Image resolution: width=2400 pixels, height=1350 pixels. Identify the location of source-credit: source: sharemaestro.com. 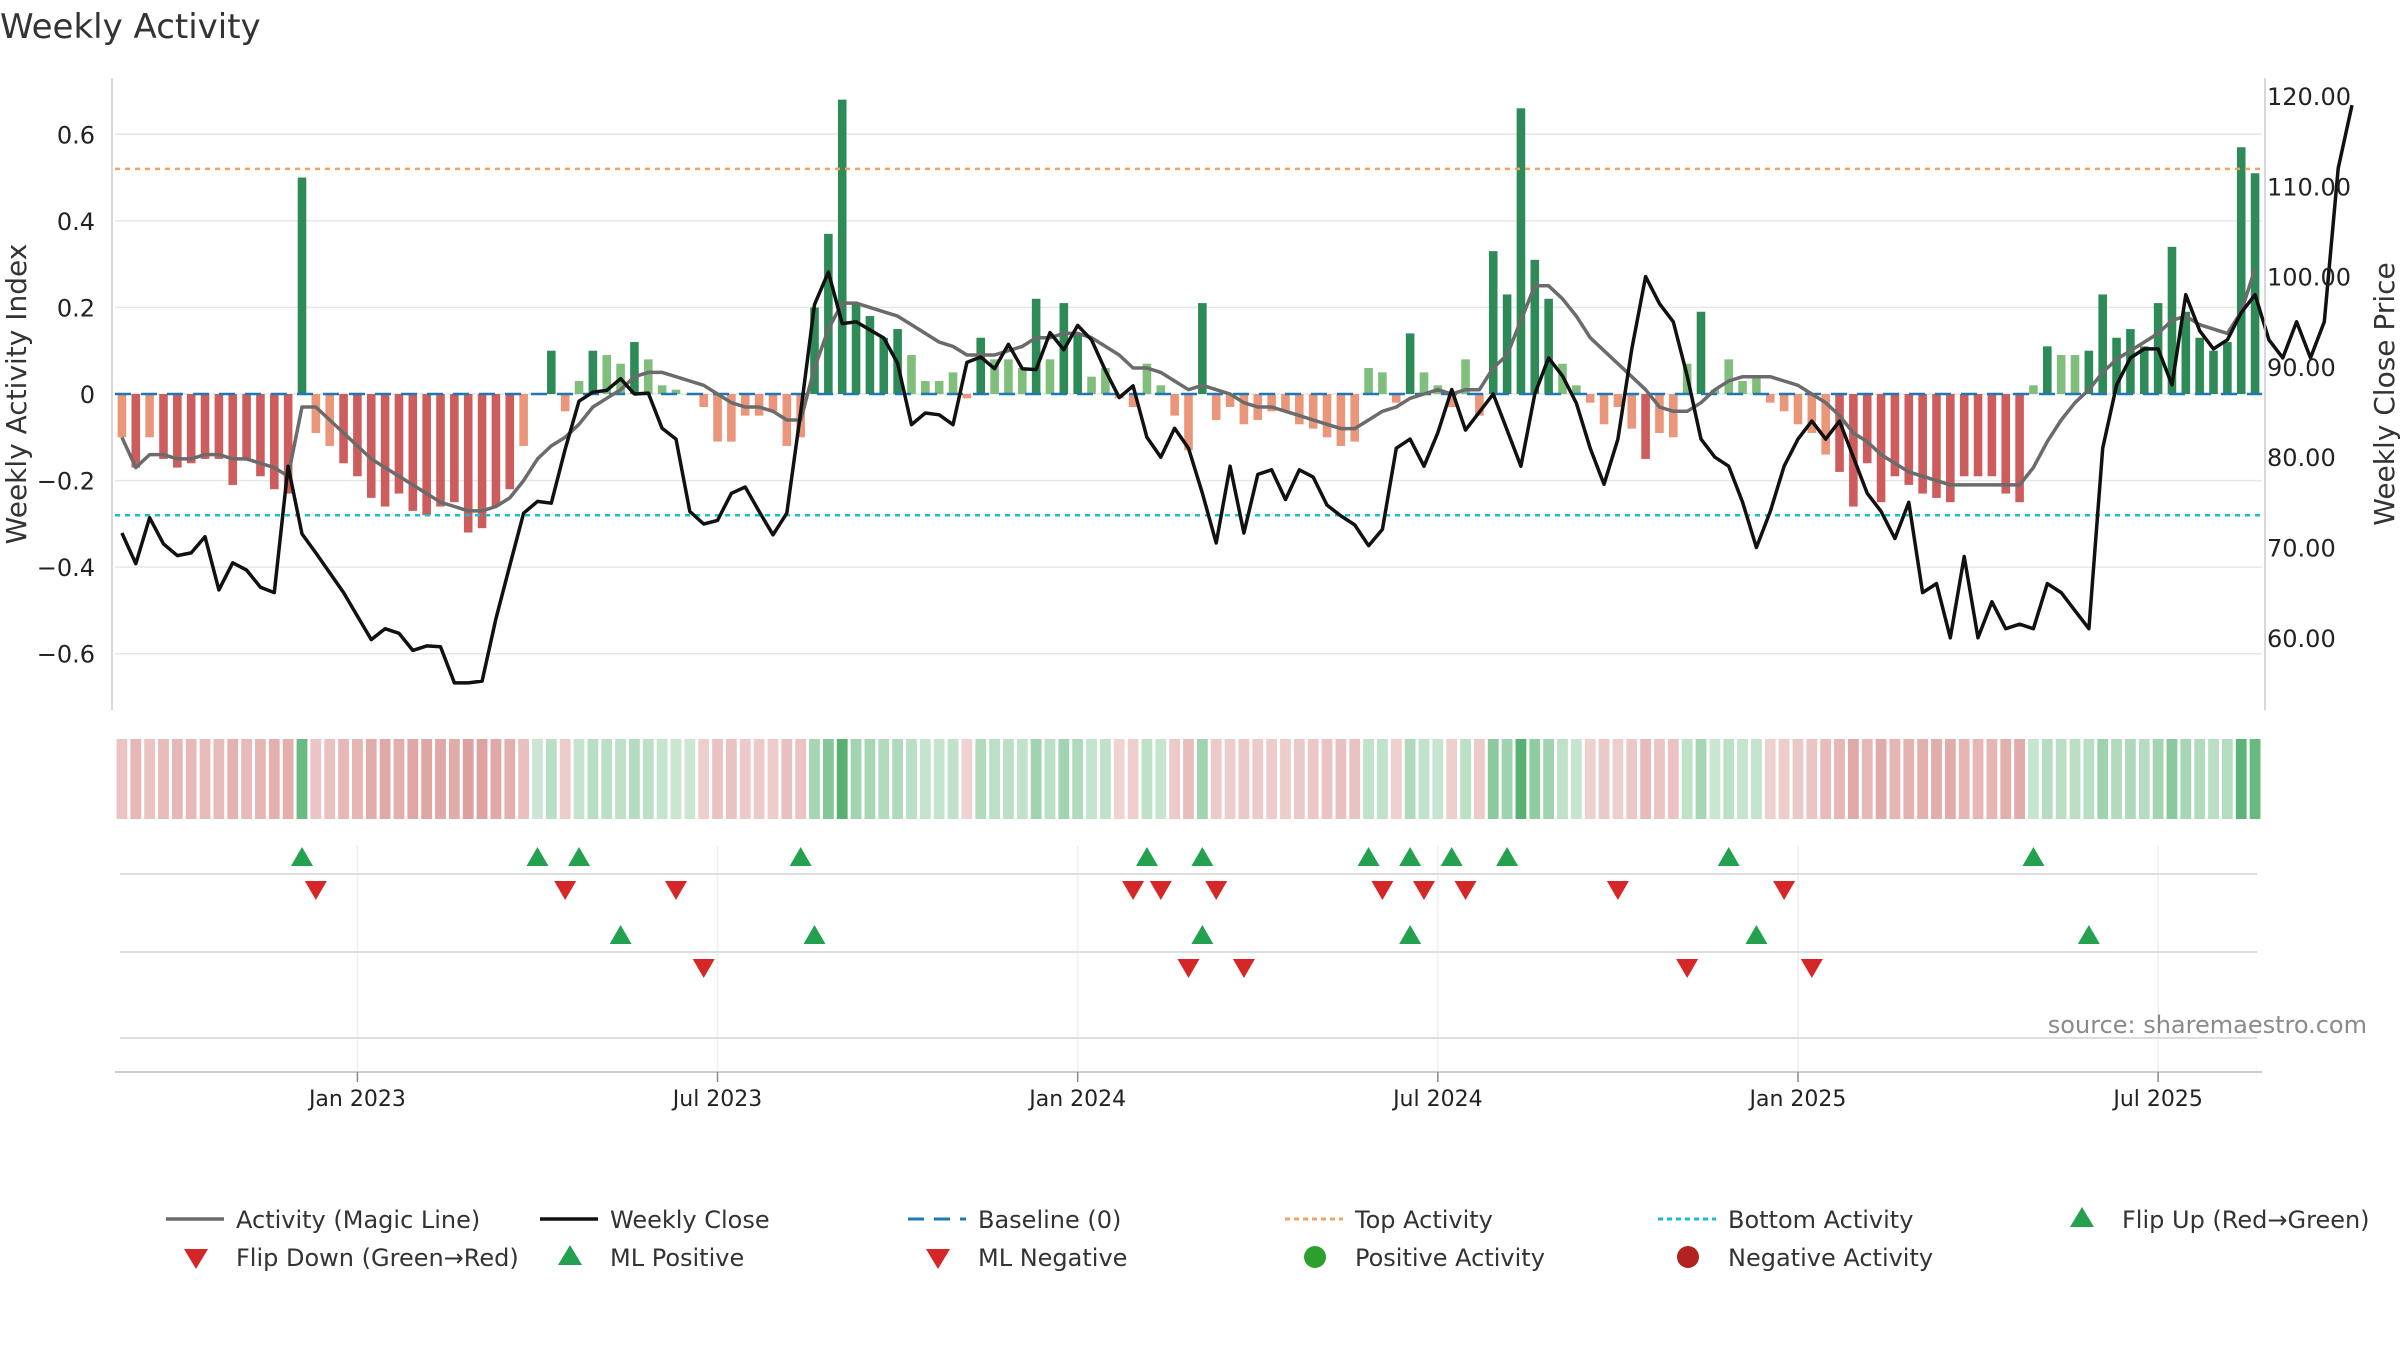
(2207, 1025).